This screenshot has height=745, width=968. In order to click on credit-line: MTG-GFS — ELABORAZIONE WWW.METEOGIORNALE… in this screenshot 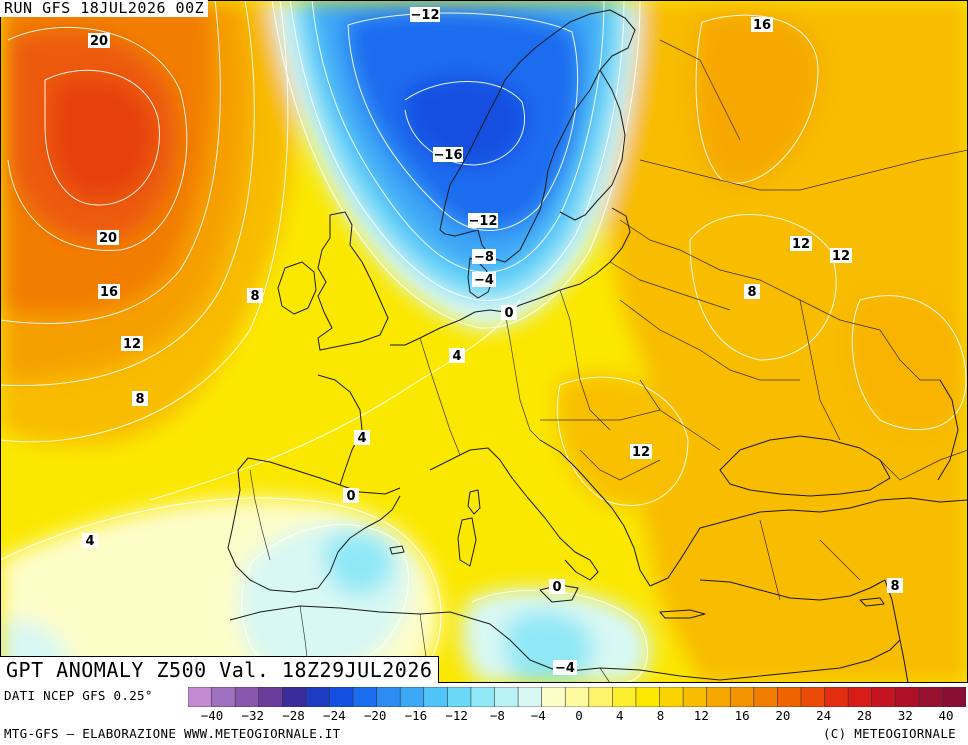, I will do `click(172, 733)`.